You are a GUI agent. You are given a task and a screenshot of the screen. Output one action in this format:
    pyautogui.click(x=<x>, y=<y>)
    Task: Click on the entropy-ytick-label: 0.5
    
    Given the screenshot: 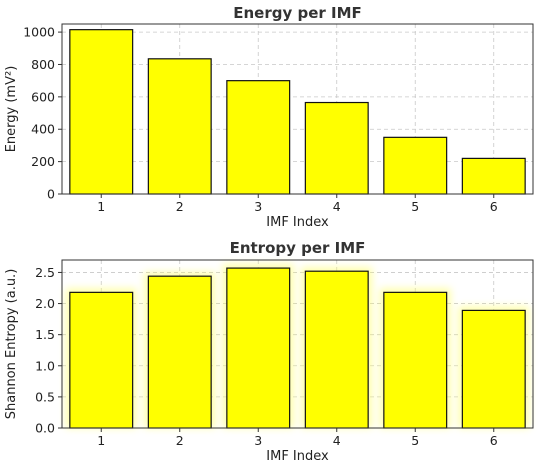 What is the action you would take?
    pyautogui.click(x=45, y=396)
    